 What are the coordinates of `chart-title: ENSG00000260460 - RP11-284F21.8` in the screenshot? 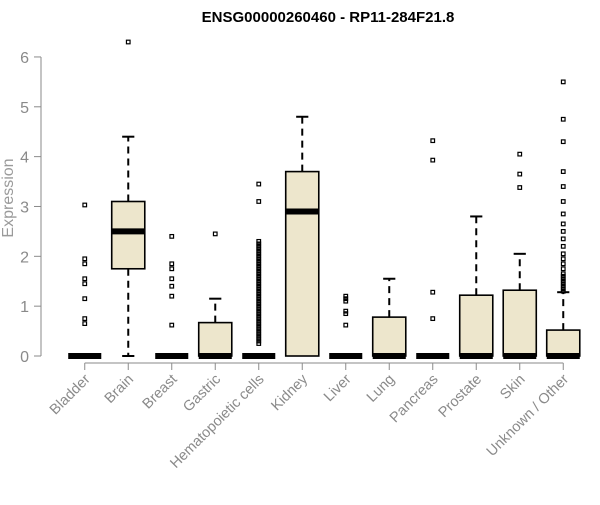 It's located at (328, 17).